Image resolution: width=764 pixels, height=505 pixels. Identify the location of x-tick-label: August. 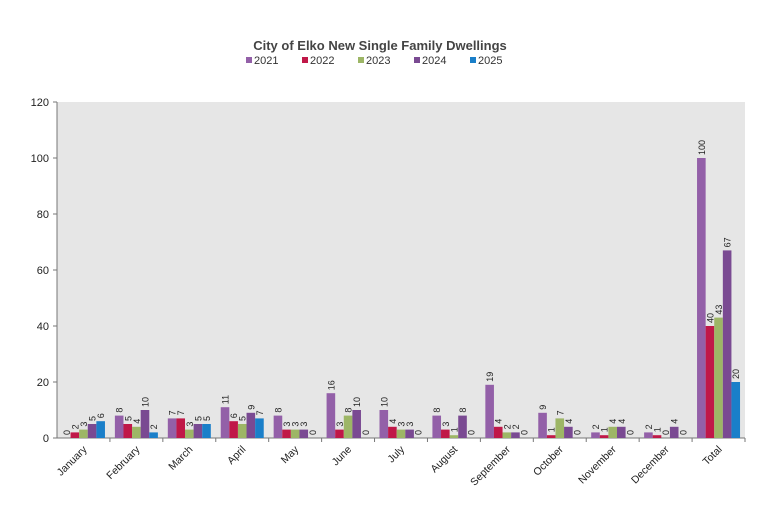
(444, 460).